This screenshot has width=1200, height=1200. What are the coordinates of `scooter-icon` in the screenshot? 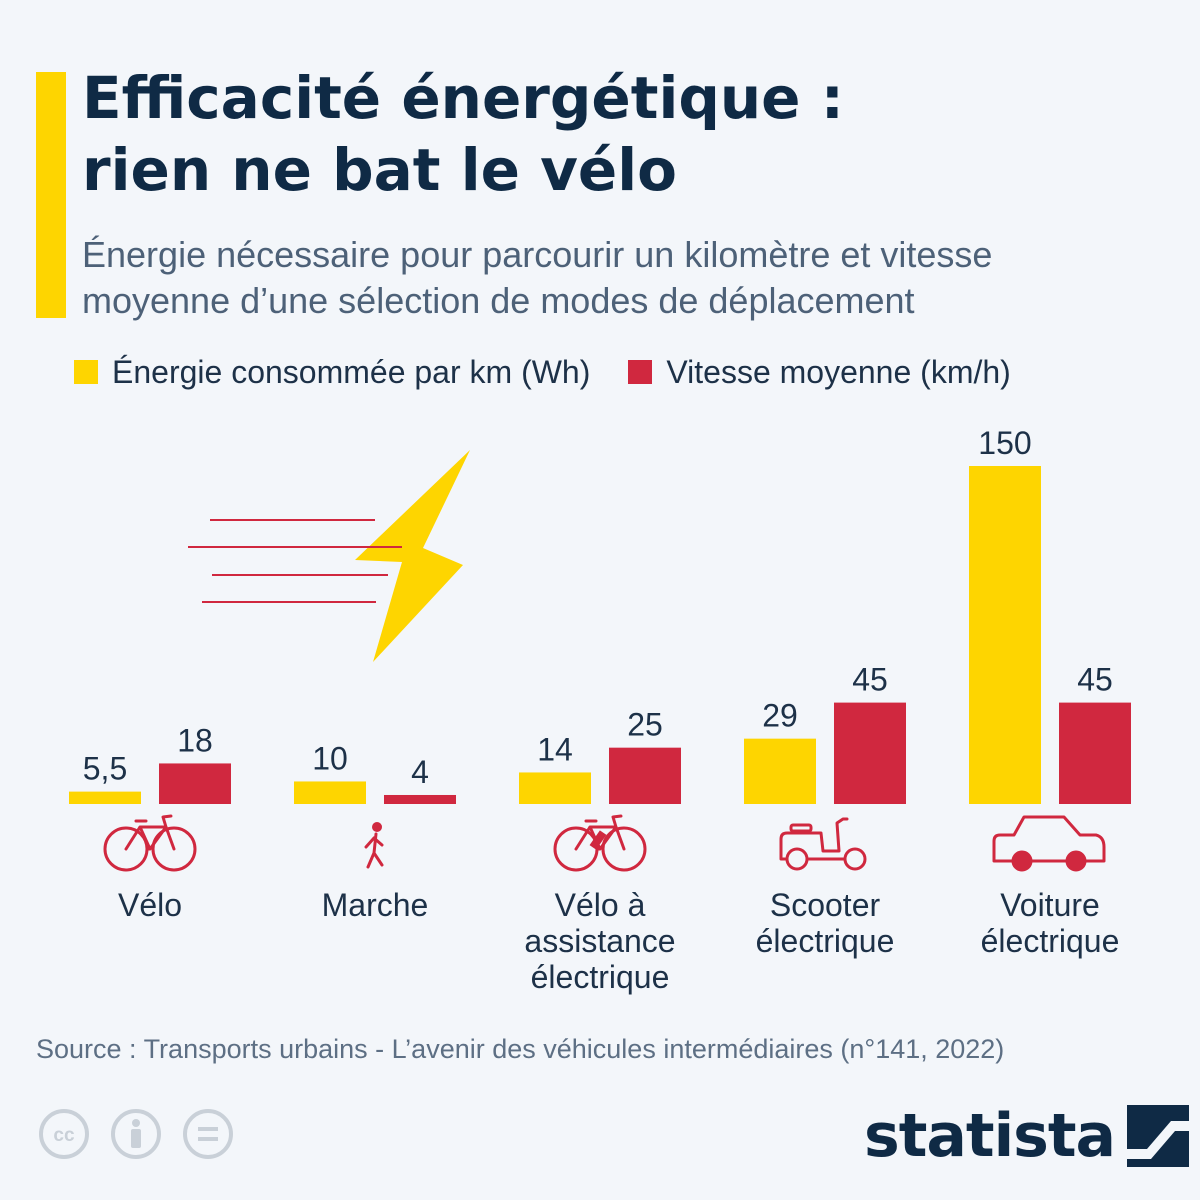 It's located at (823, 844).